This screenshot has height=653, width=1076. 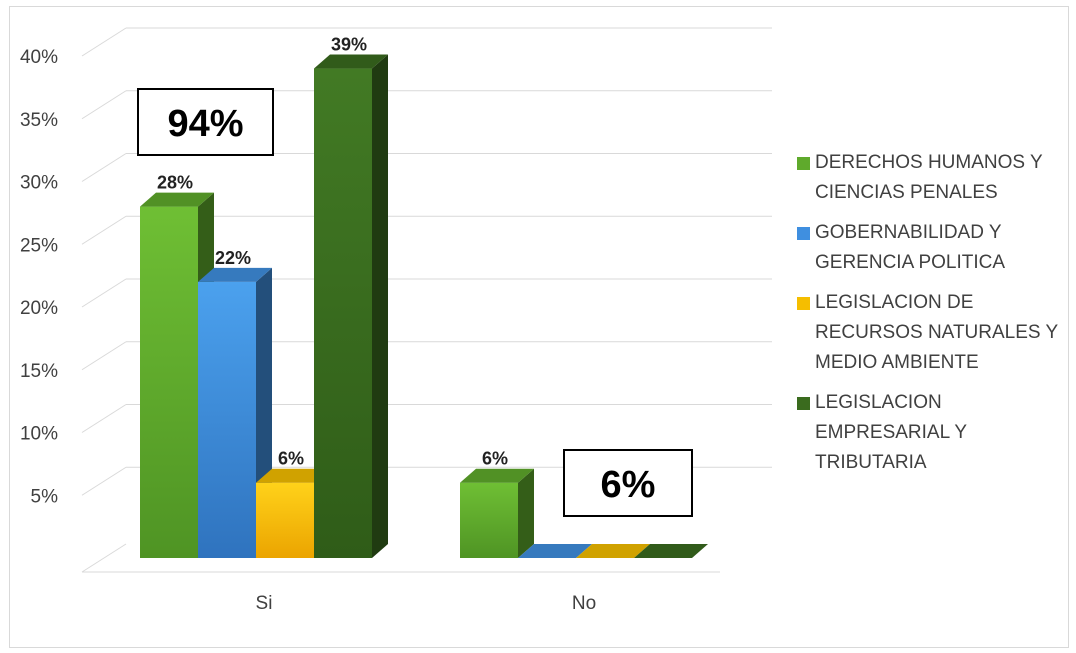 What do you see at coordinates (39, 245) in the screenshot?
I see `y-tick-label: 25%` at bounding box center [39, 245].